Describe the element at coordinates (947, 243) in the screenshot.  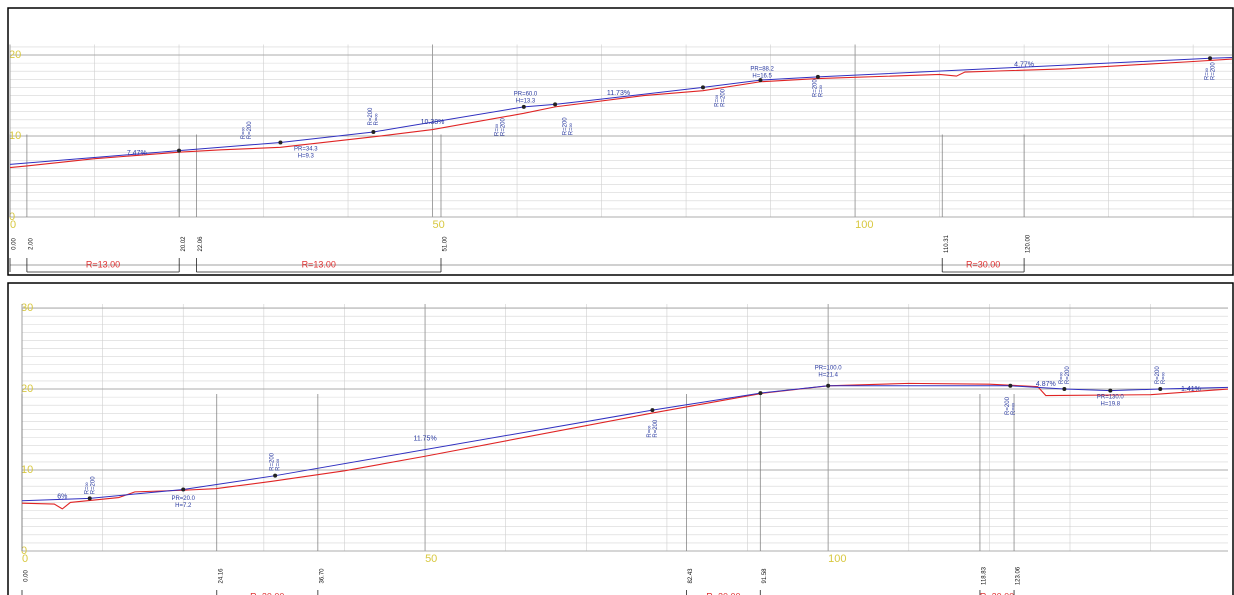
I see `station-label: 110.31` at that location.